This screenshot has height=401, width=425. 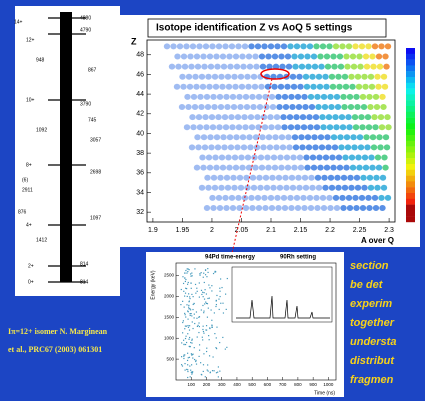 What do you see at coordinates (140, 212) in the screenshot?
I see `y-tick-label: 32` at bounding box center [140, 212].